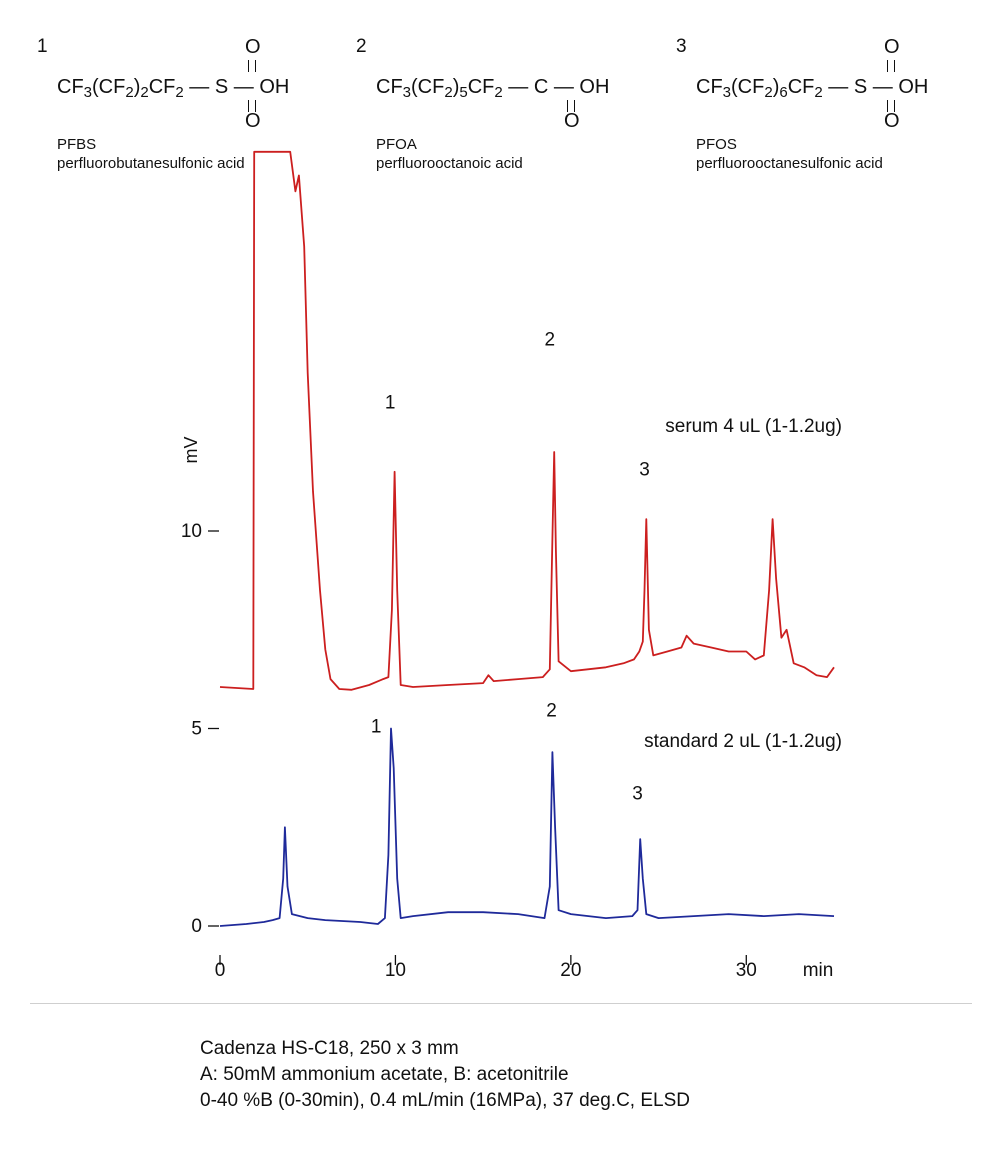 This screenshot has width=1000, height=1151. I want to click on series-title-serum: serum 4 uL (1-1.2ug), so click(753, 426).